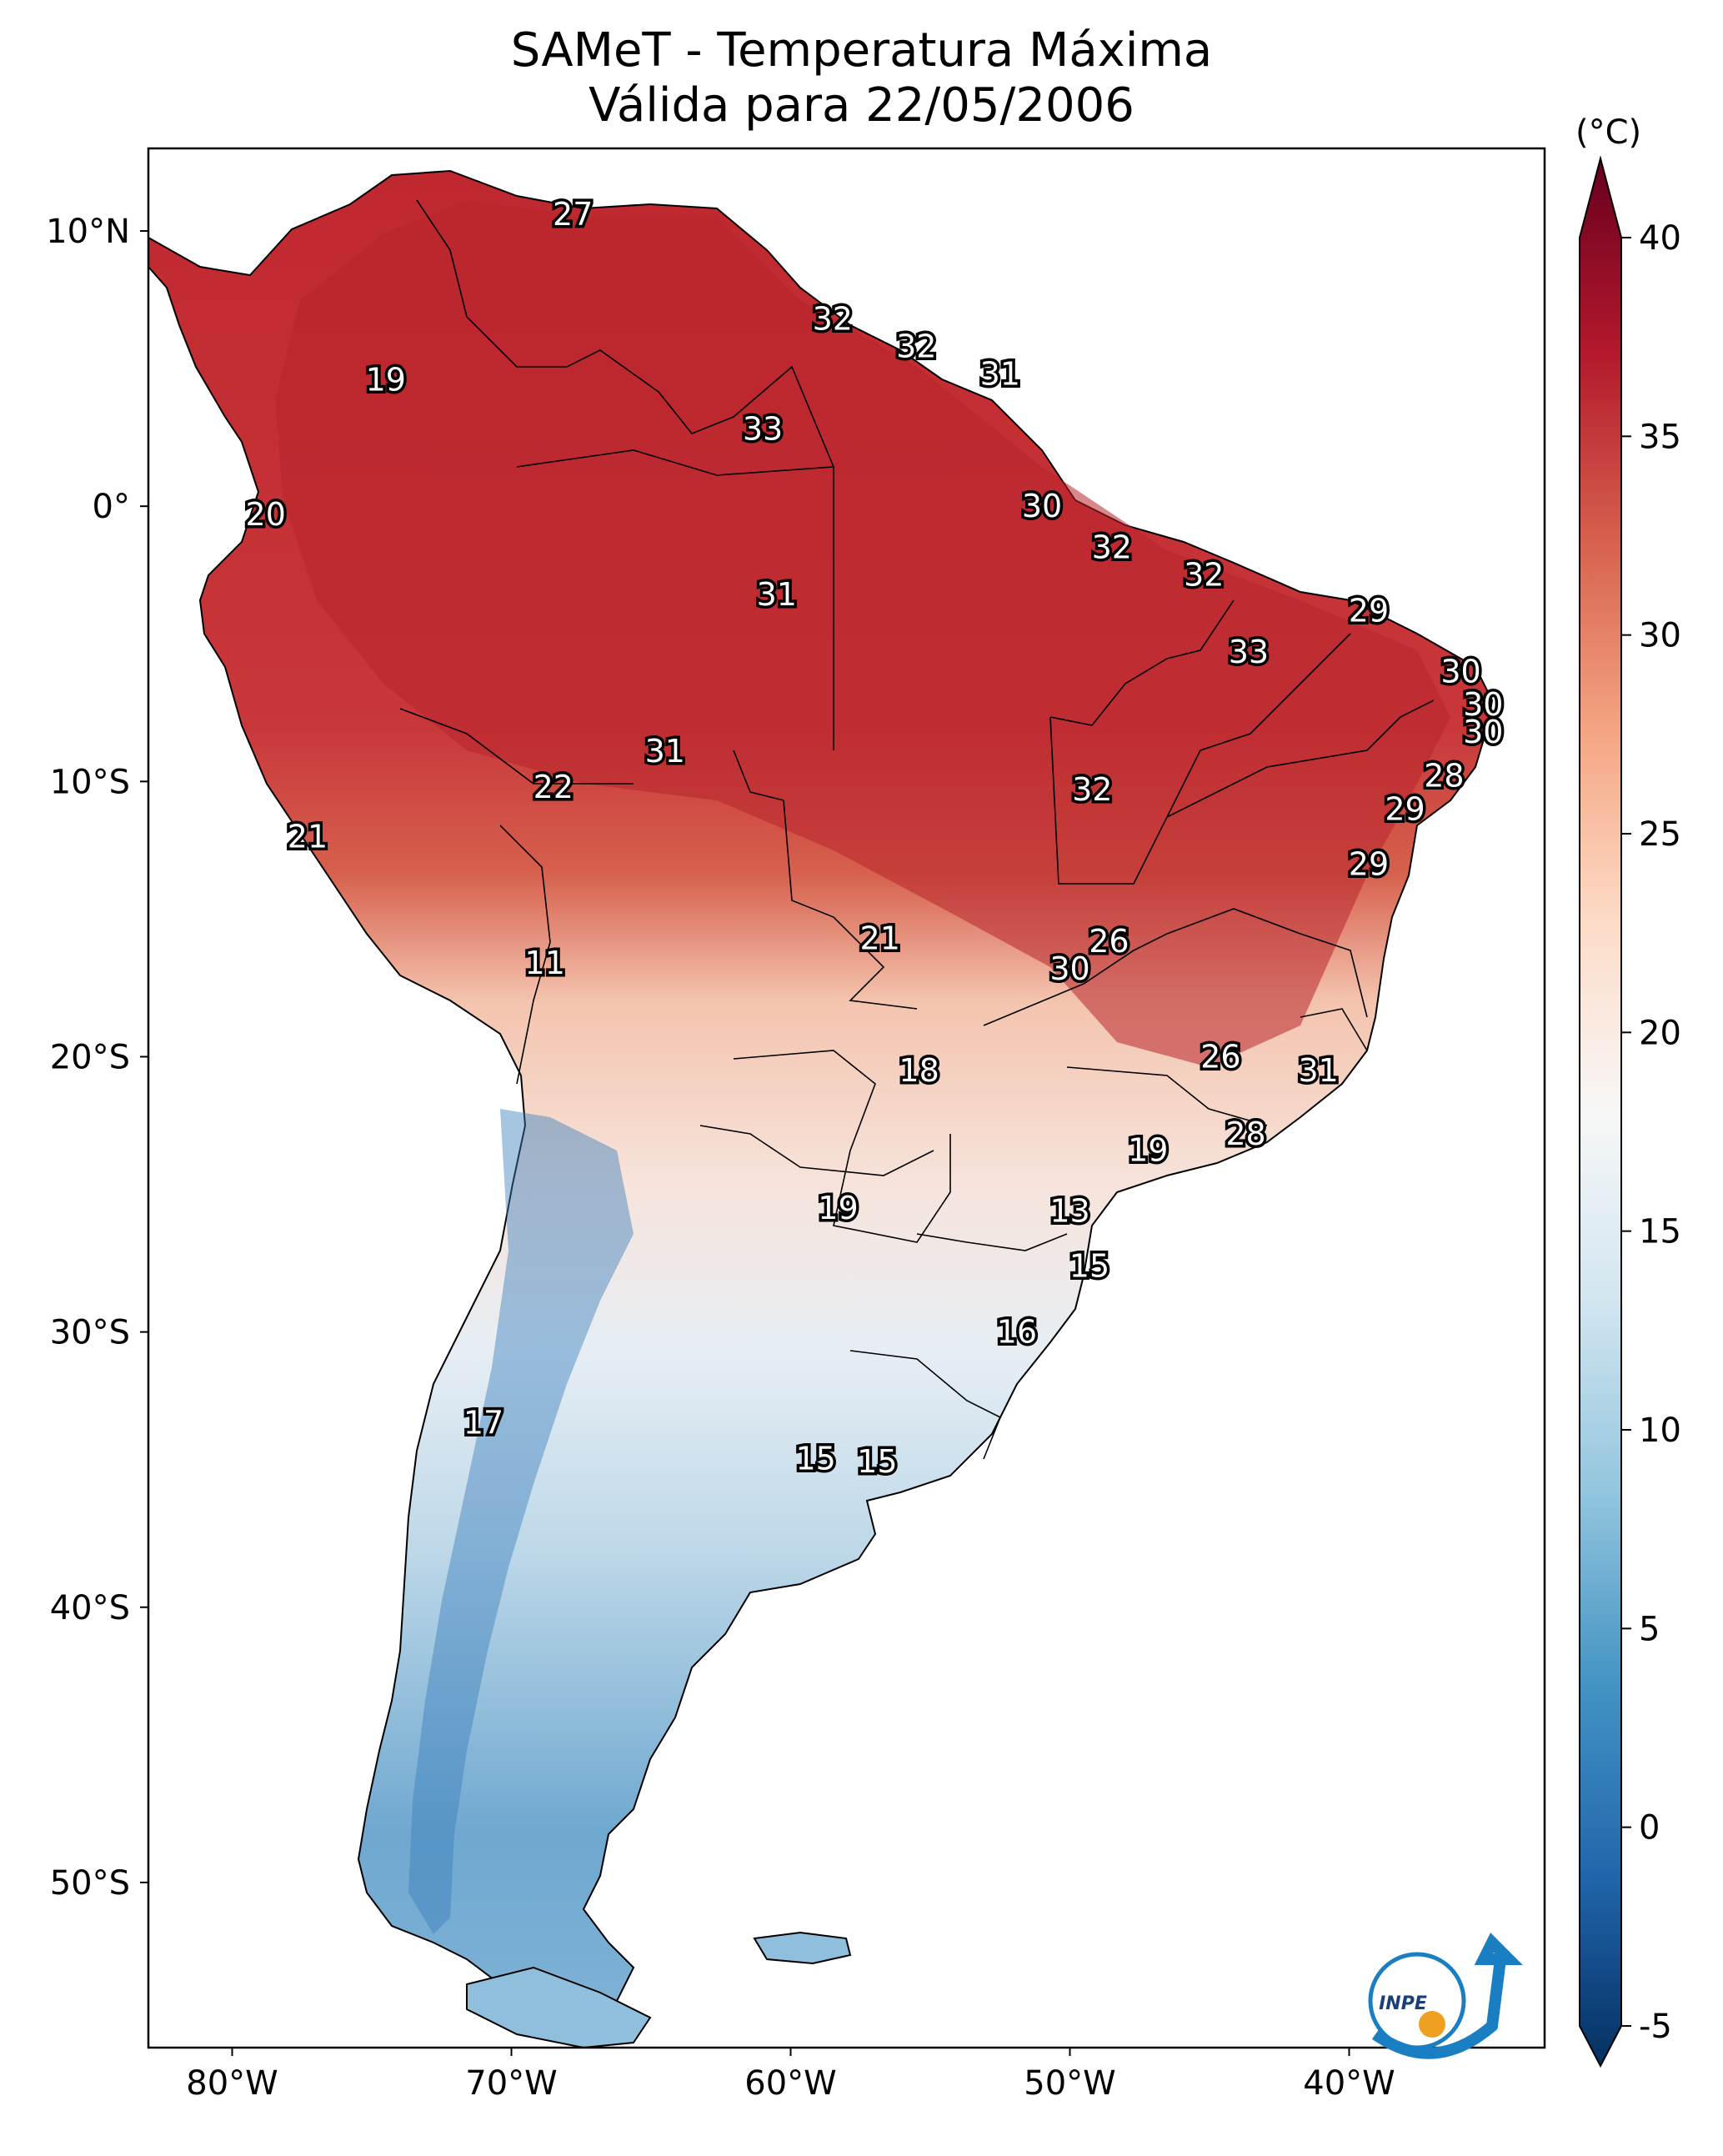  I want to click on colorbar-ticks: 40 35 30 25 20 15 10 5 0 -5, so click(1651, 1132).